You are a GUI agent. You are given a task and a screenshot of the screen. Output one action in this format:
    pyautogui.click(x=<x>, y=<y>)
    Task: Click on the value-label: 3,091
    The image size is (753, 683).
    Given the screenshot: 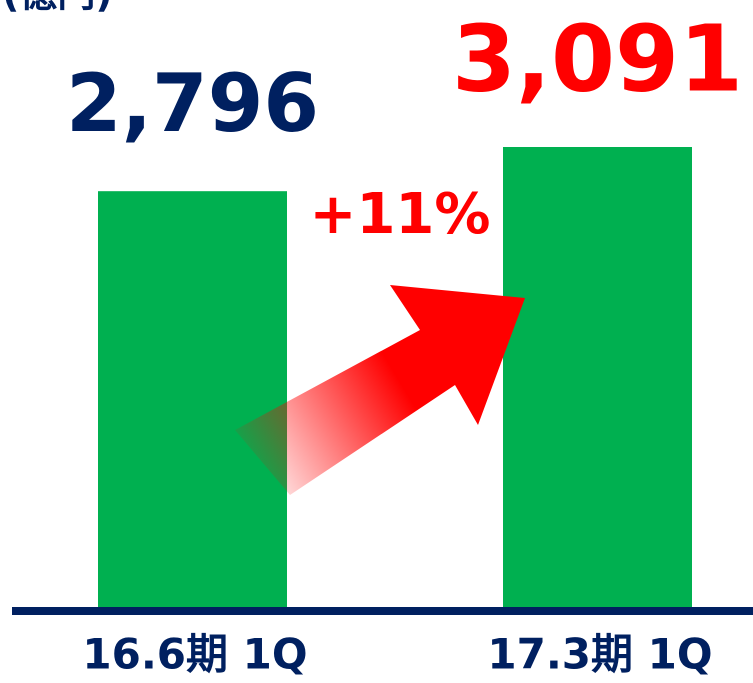 What is the action you would take?
    pyautogui.click(x=597, y=58)
    